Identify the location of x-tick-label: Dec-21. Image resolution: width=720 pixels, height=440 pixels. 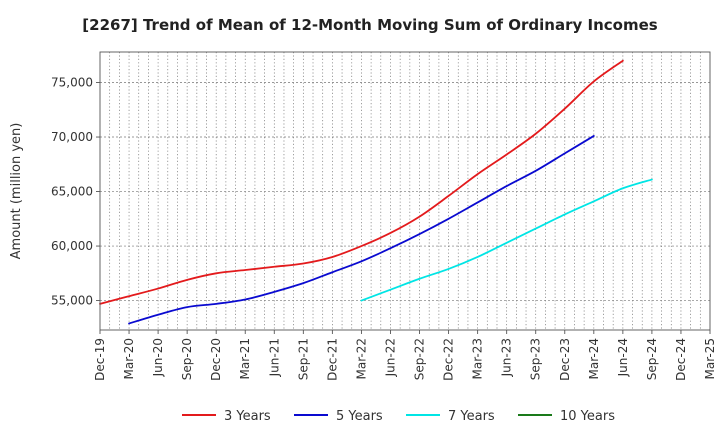
(332, 359).